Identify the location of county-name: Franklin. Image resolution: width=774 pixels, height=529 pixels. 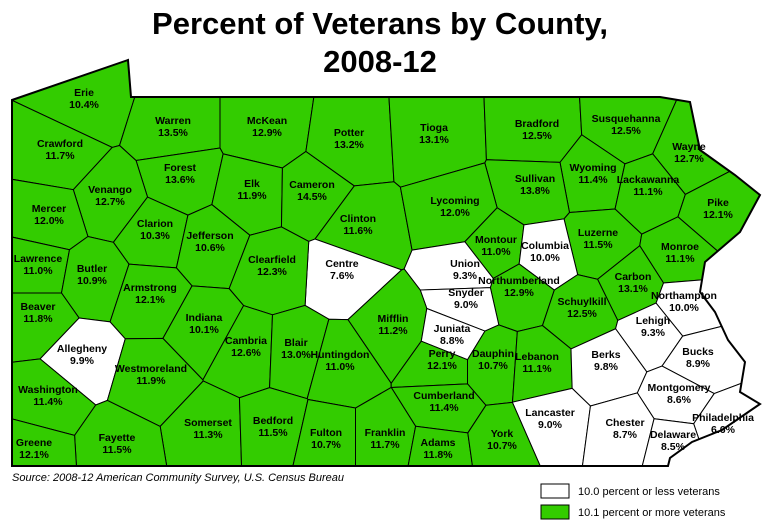
(385, 433).